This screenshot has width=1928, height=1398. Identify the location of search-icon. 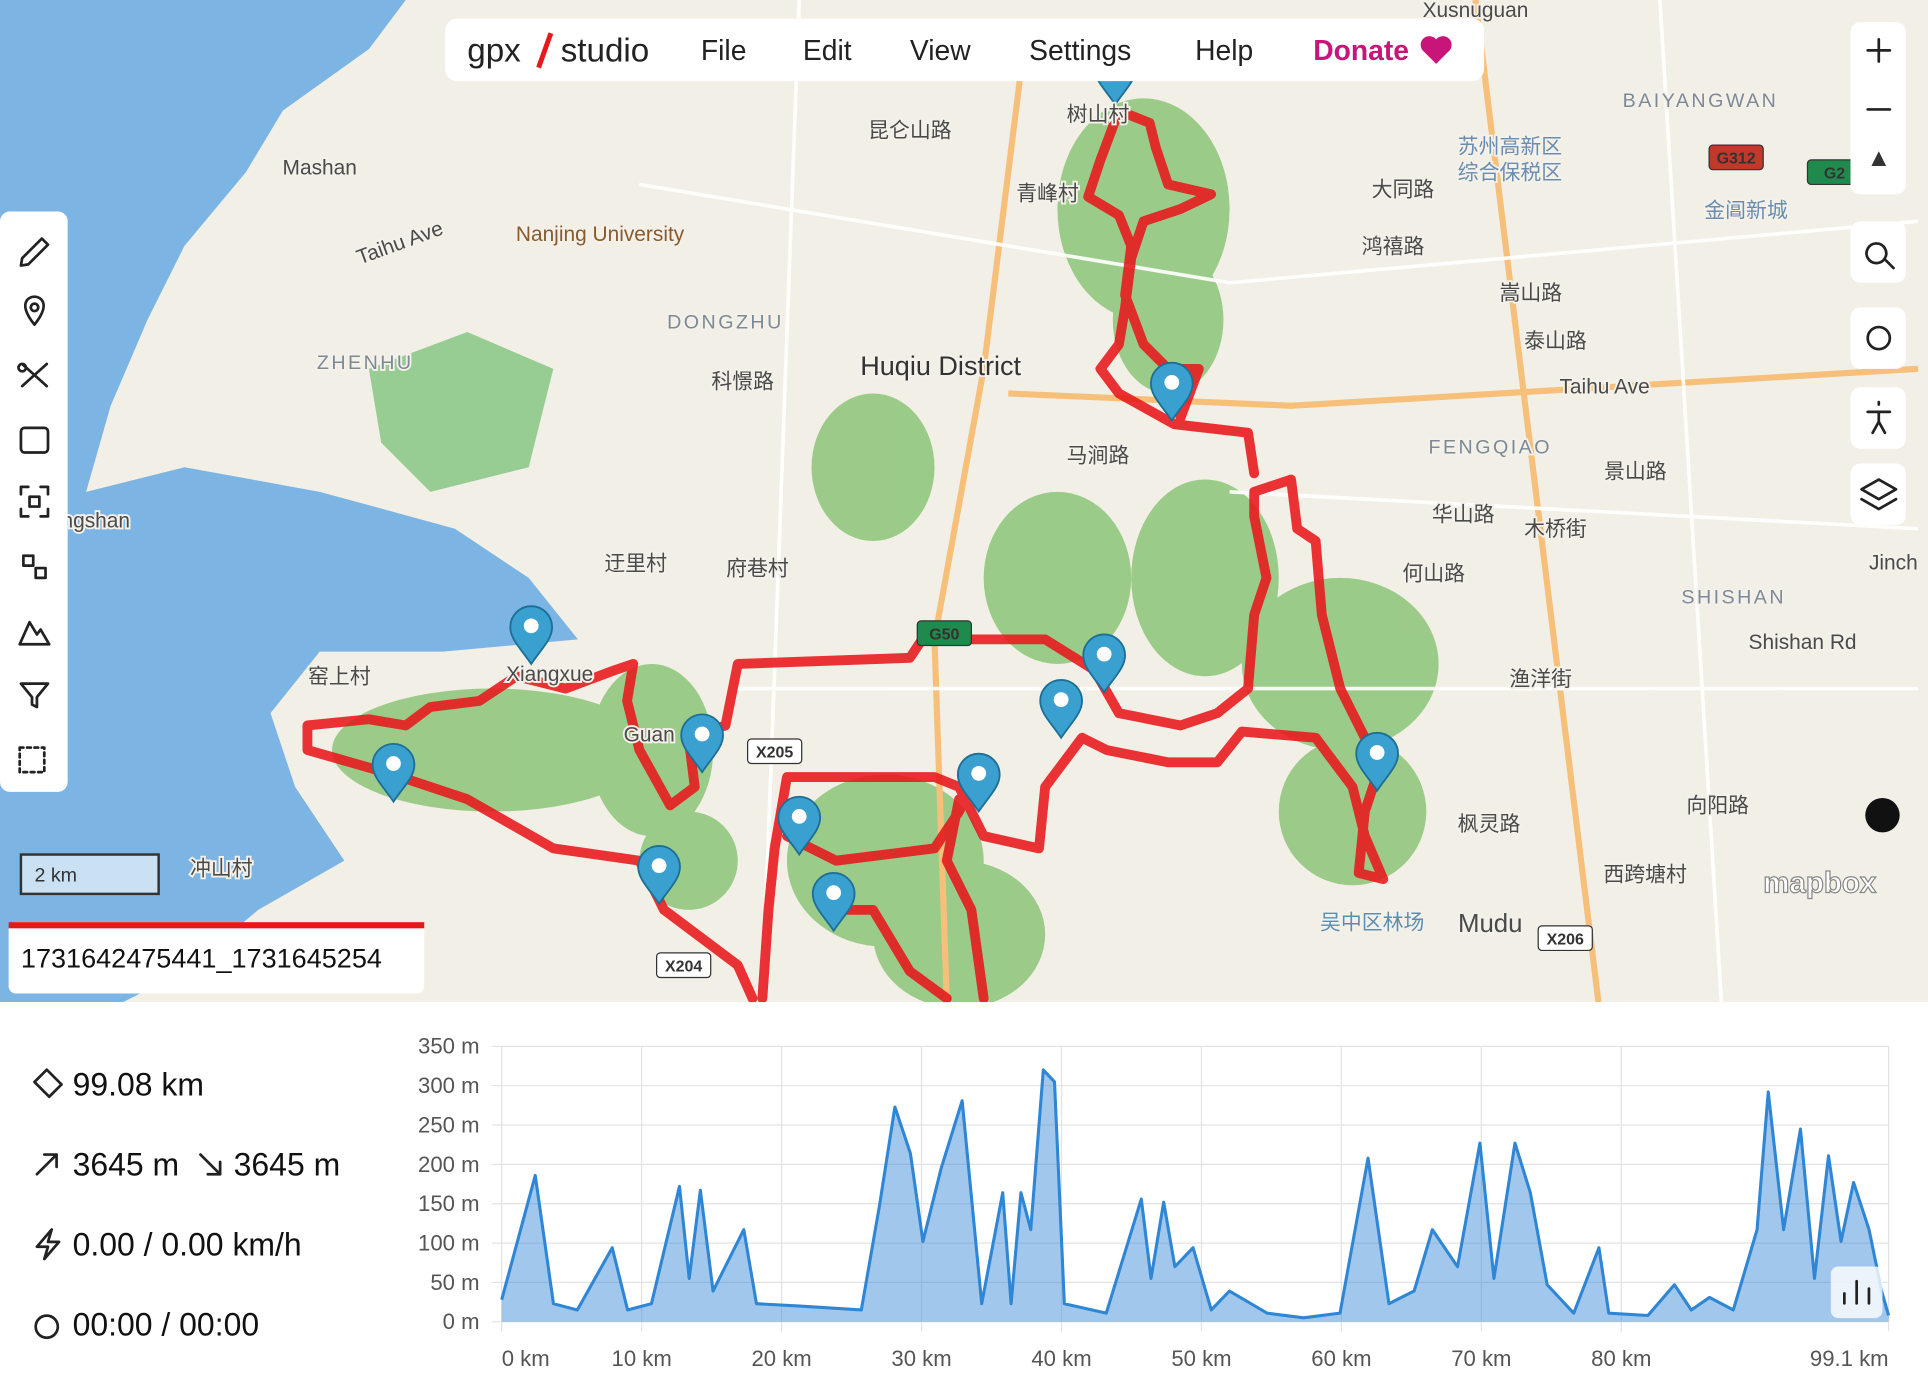
(1880, 256).